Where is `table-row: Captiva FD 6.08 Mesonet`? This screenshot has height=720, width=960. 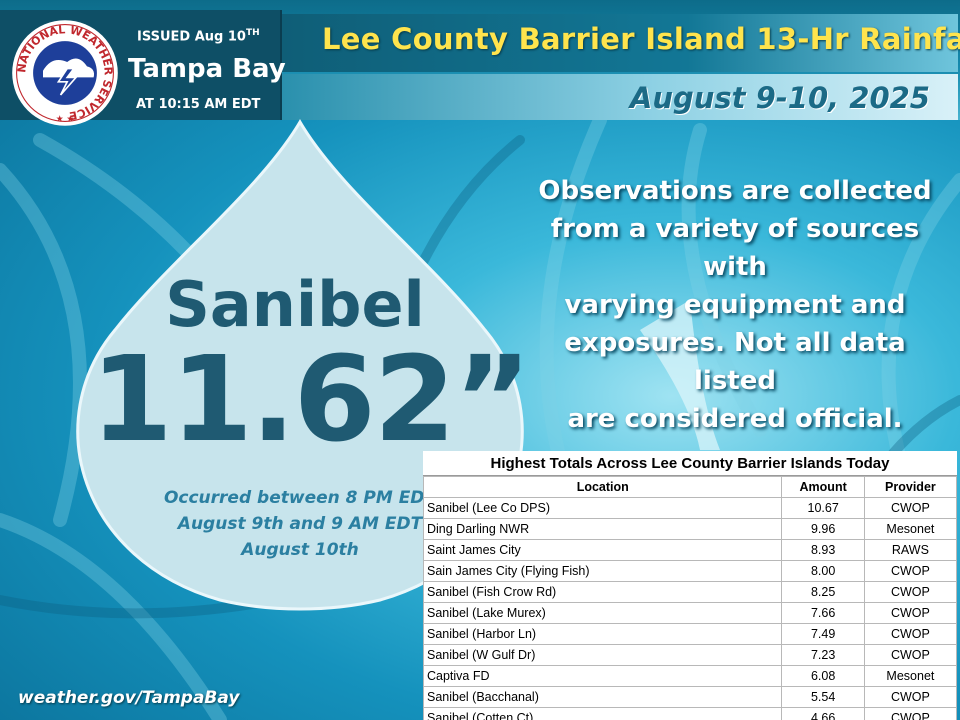 table-row: Captiva FD 6.08 Mesonet is located at coordinates (690, 676).